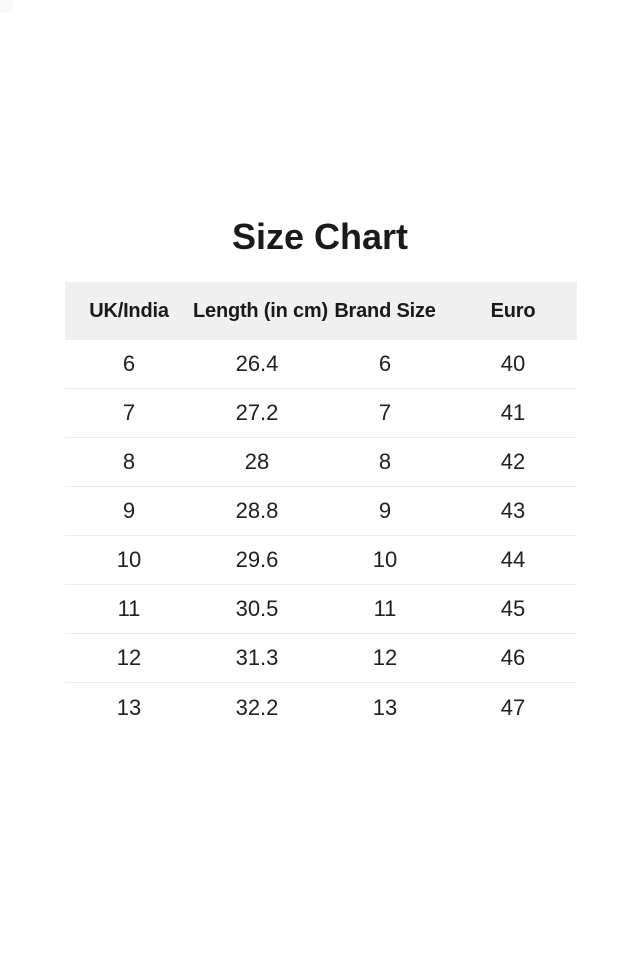 The width and height of the screenshot is (640, 960). What do you see at coordinates (513, 510) in the screenshot?
I see `cell-euro: 43` at bounding box center [513, 510].